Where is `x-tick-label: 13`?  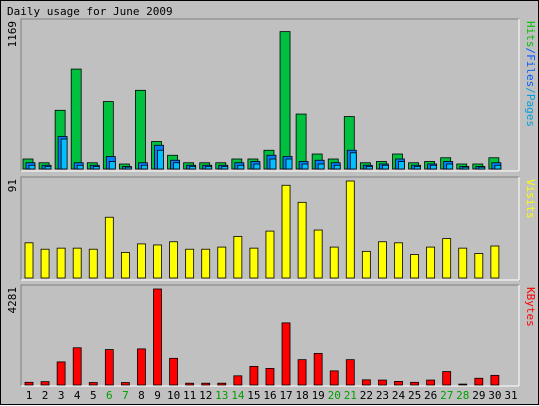 x-tick-label: 13 is located at coordinates (221, 395).